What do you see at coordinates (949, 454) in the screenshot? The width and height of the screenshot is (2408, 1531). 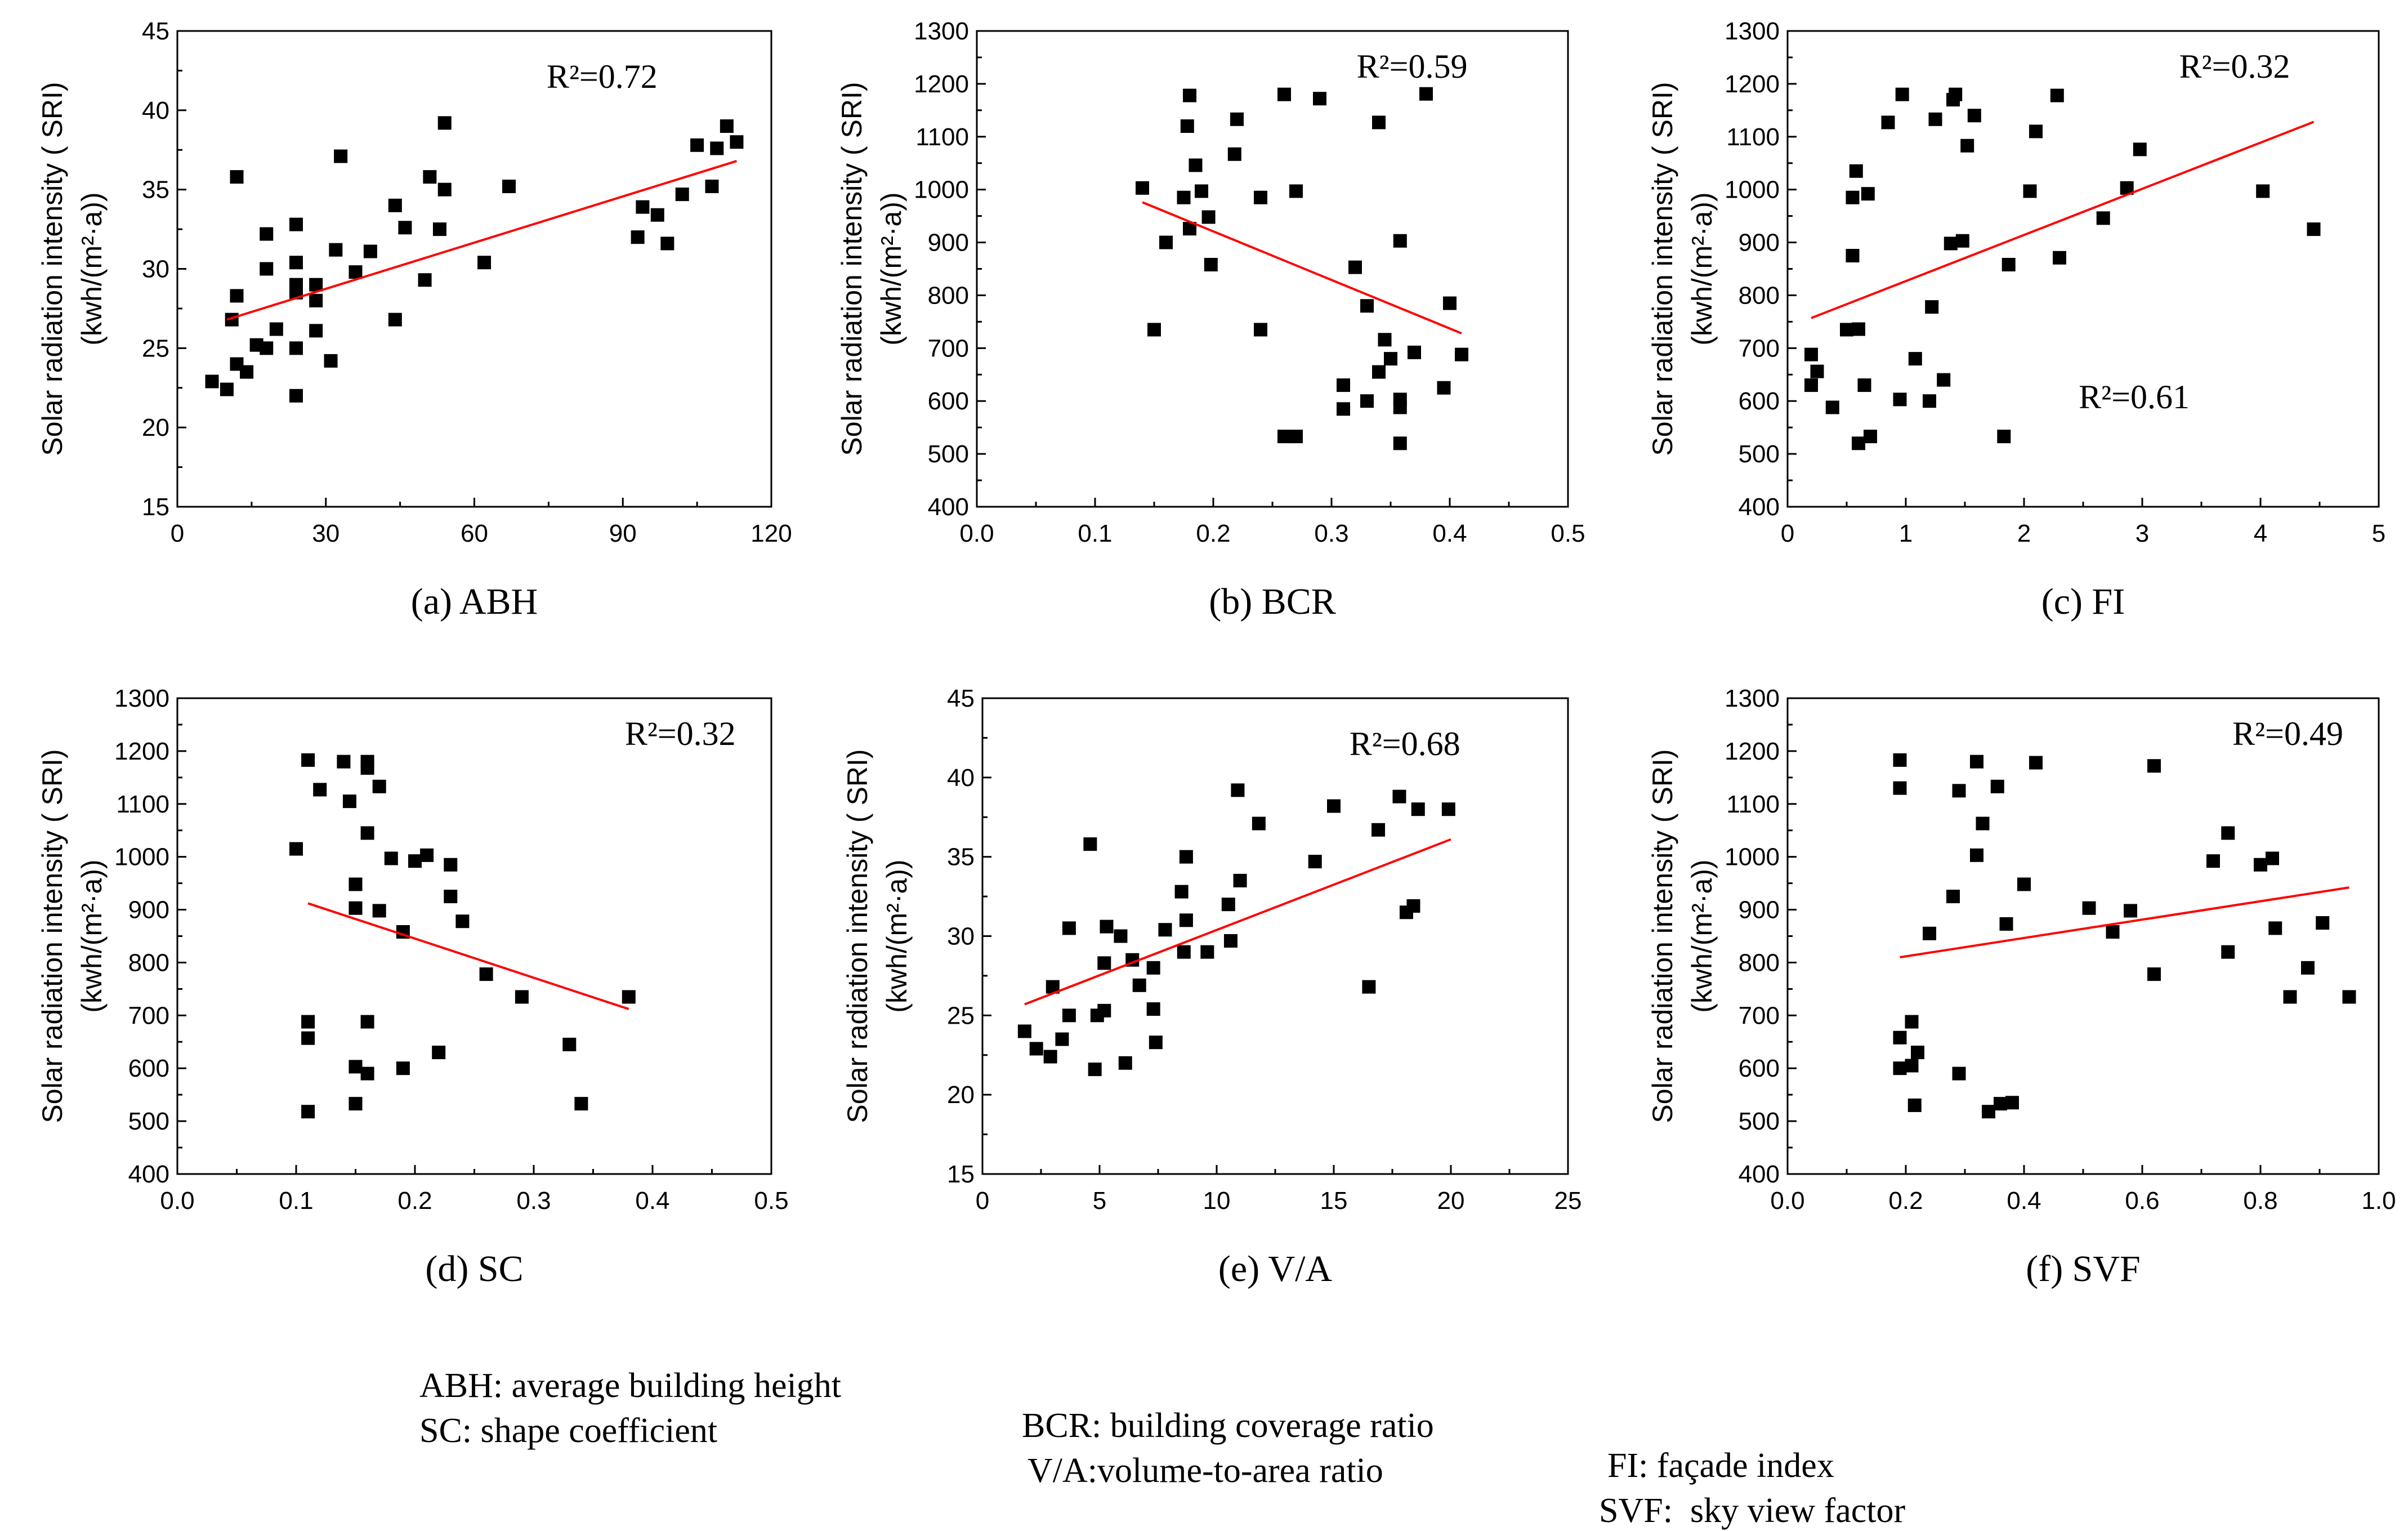 I see `y-tick-label: 500` at bounding box center [949, 454].